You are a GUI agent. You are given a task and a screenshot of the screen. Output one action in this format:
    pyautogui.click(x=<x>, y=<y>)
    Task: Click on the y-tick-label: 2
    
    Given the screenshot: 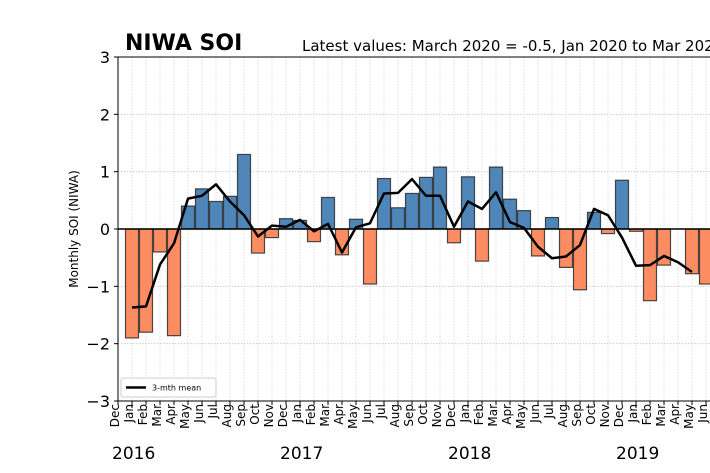 What is the action you would take?
    pyautogui.click(x=105, y=114)
    